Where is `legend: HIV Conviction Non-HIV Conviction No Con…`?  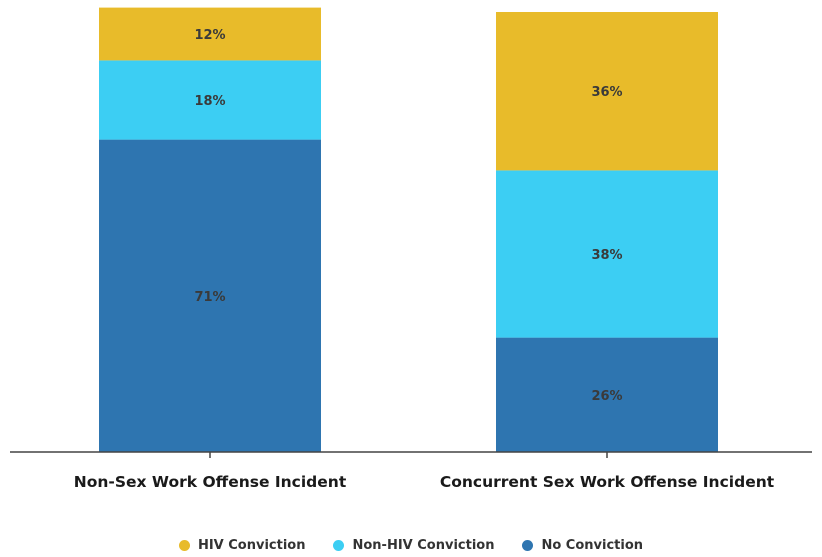 legend: HIV Conviction Non-HIV Conviction No Con… is located at coordinates (411, 545).